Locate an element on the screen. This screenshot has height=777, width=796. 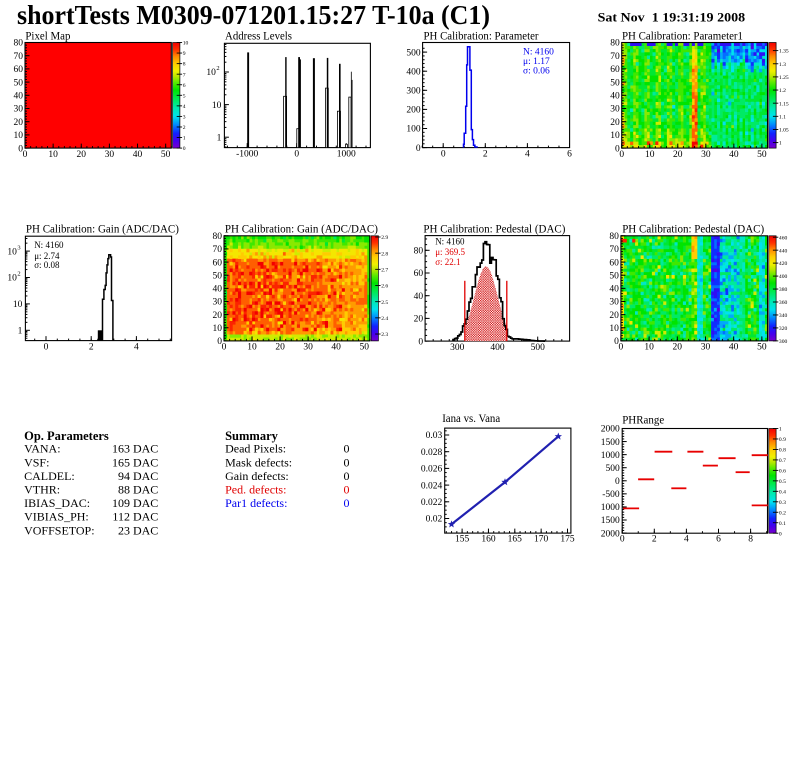
svg-text: σ: 0.08 is located at coordinates (47, 265).